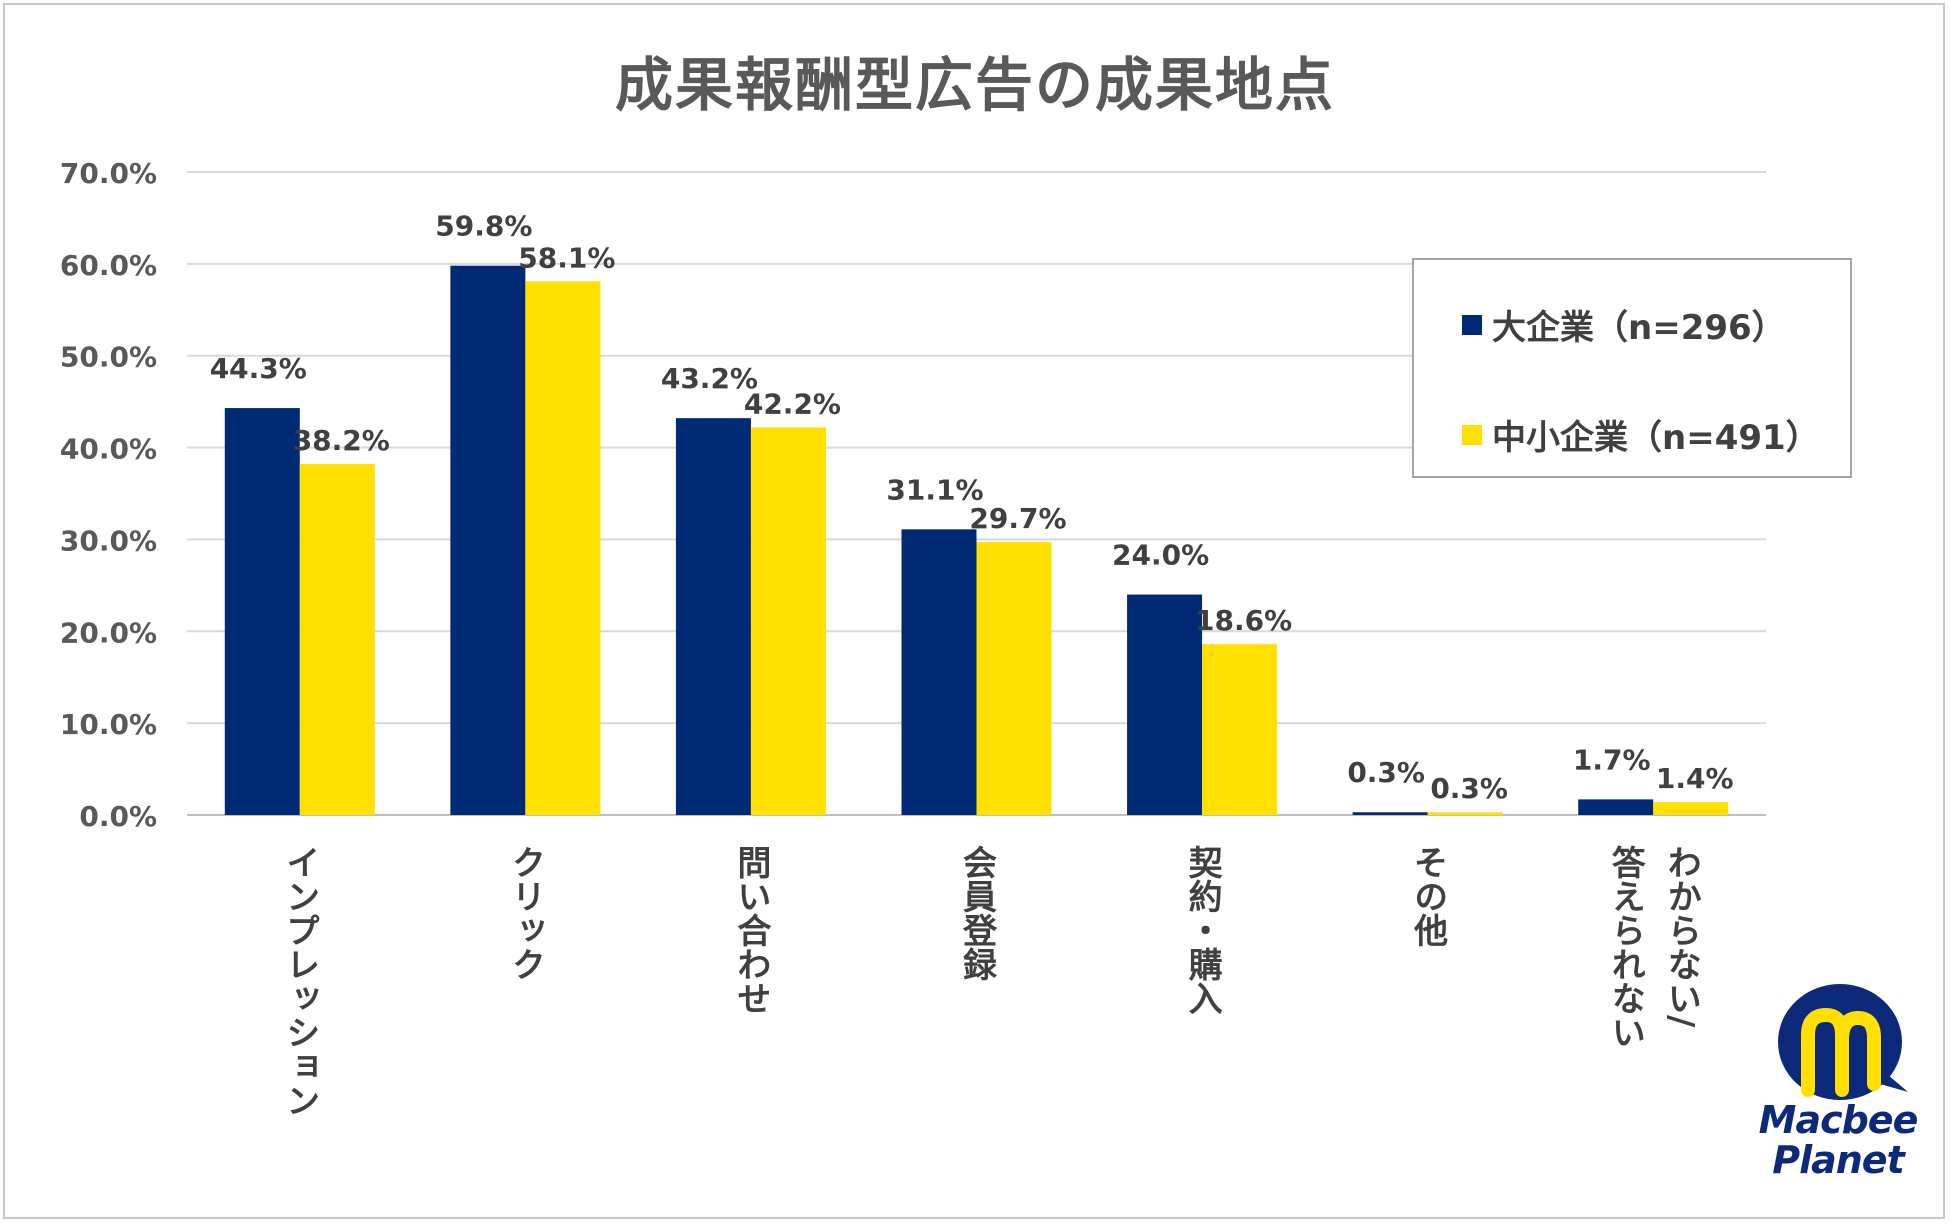  What do you see at coordinates (108, 357) in the screenshot?
I see `y-tick-label: 50.0%` at bounding box center [108, 357].